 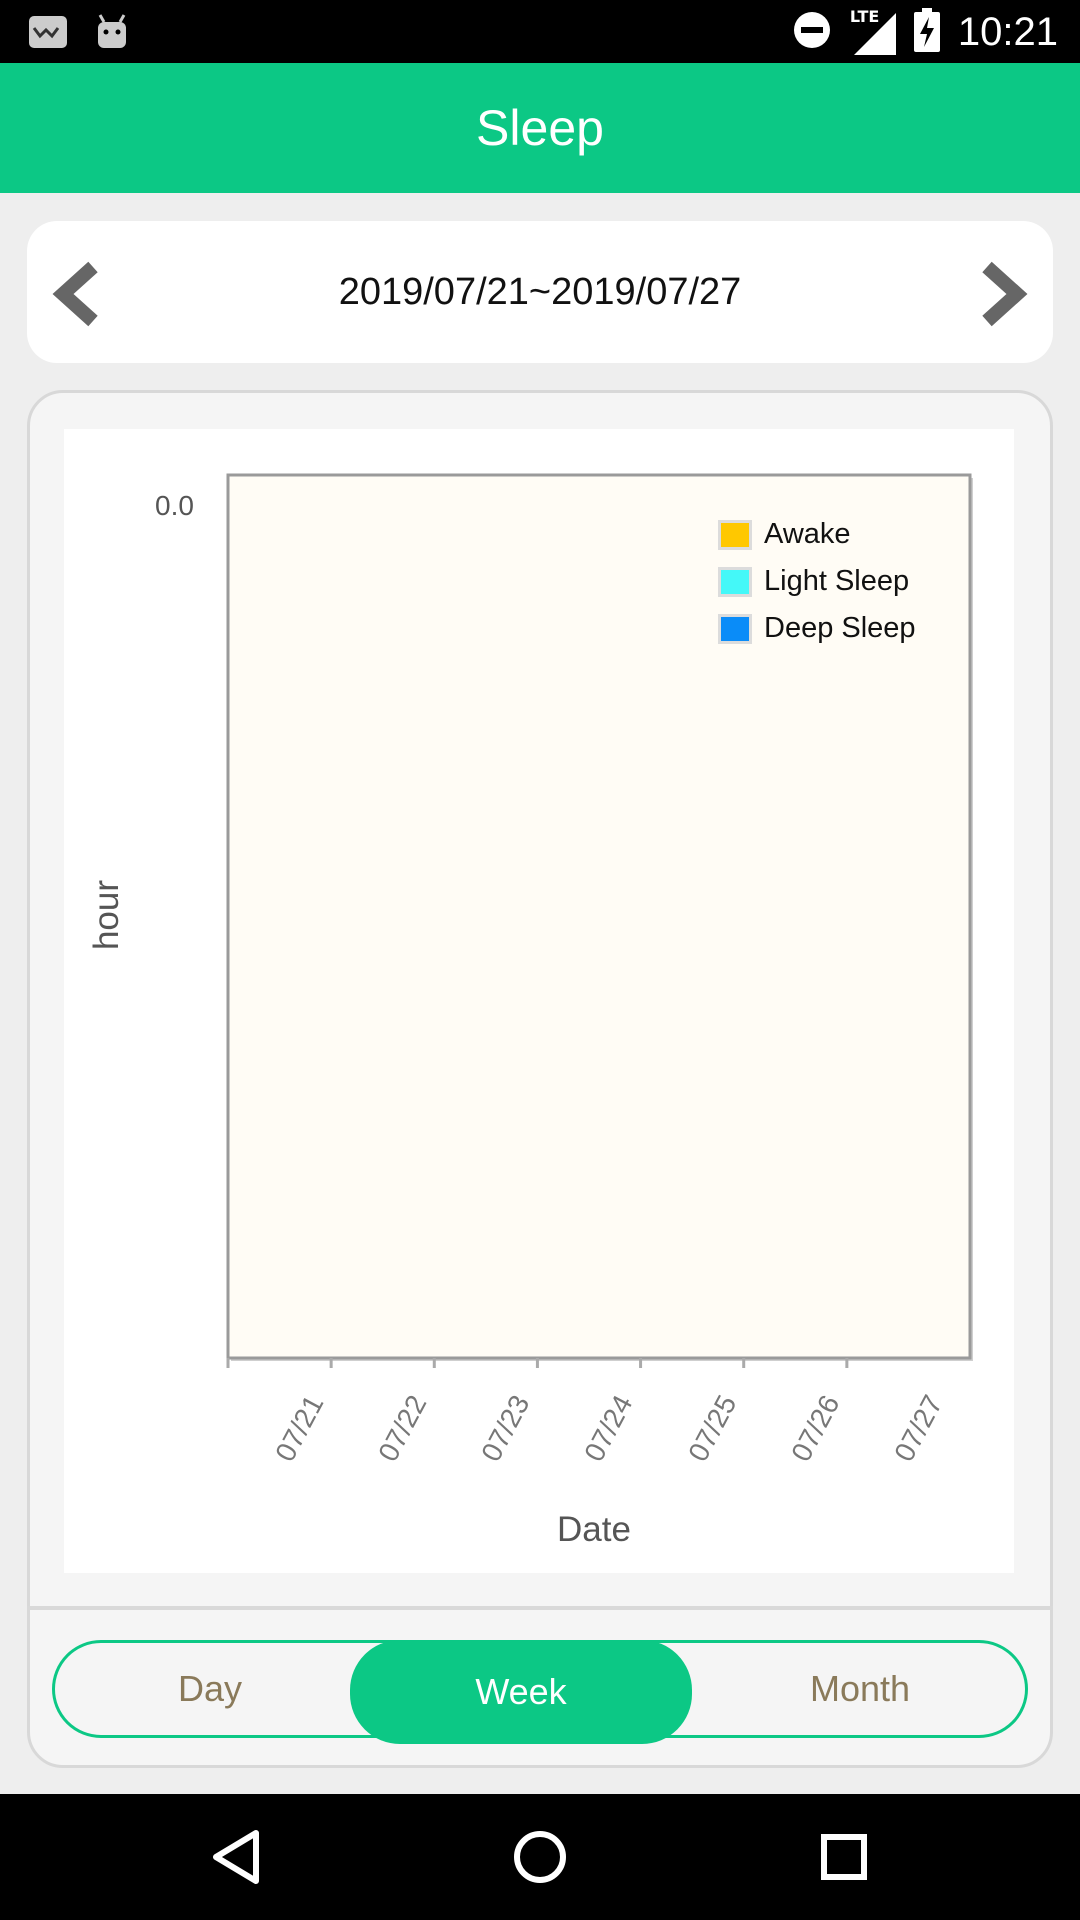 I want to click on home-button, so click(x=540, y=1857).